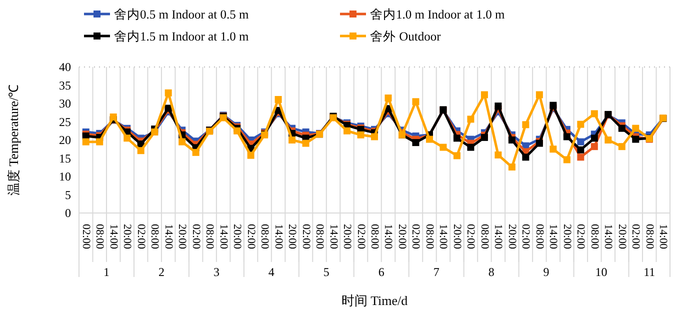  Describe the element at coordinates (406, 37) in the screenshot. I see `legend-label: 舍外 Outdoor` at that location.